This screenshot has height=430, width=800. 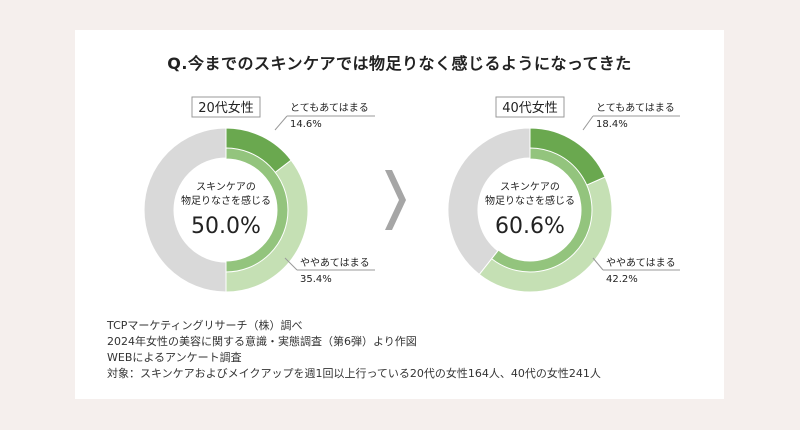 I want to click on transition-arrow, so click(x=395, y=200).